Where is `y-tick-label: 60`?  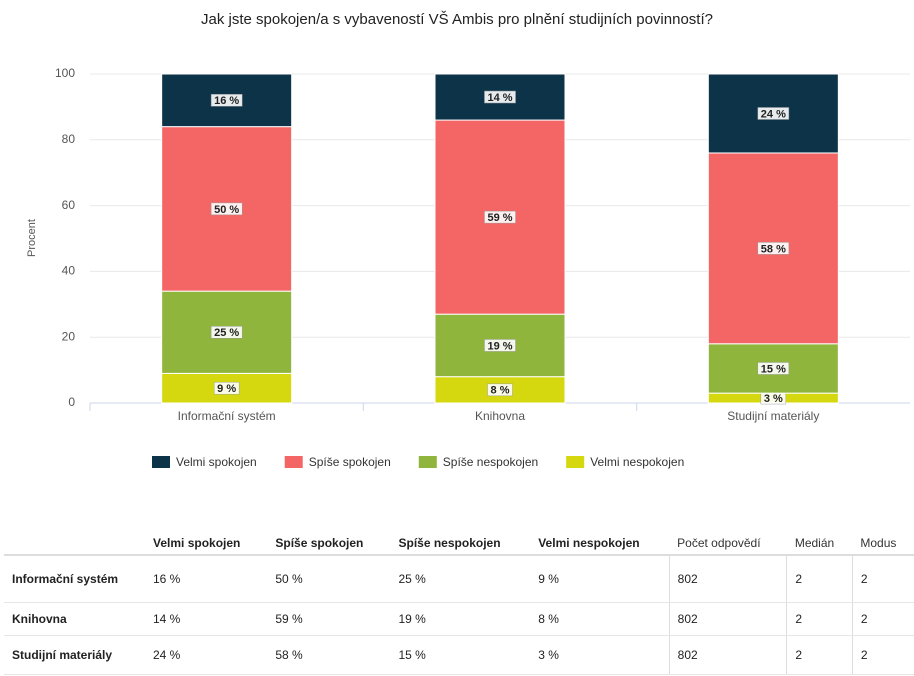
y-tick-label: 60 is located at coordinates (69, 205).